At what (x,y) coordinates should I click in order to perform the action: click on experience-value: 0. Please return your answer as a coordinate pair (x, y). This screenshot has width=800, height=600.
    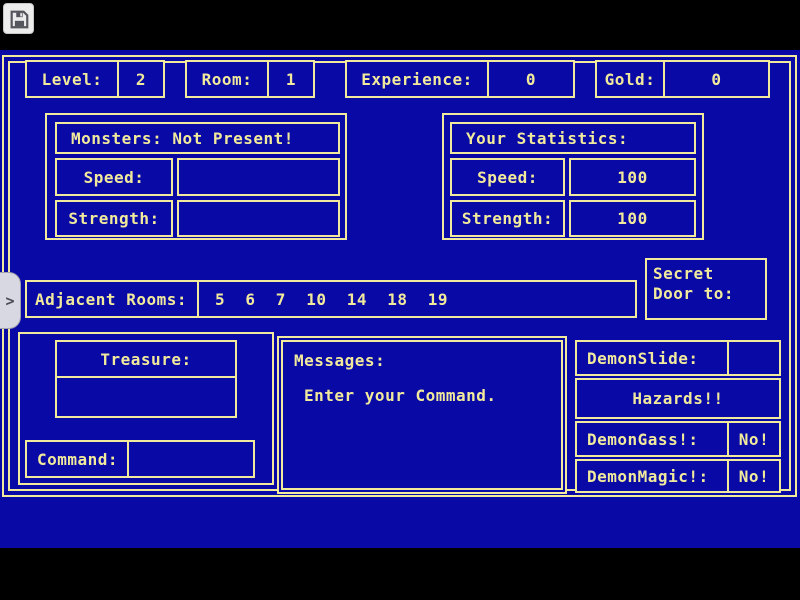
    Looking at the image, I should click on (530, 79).